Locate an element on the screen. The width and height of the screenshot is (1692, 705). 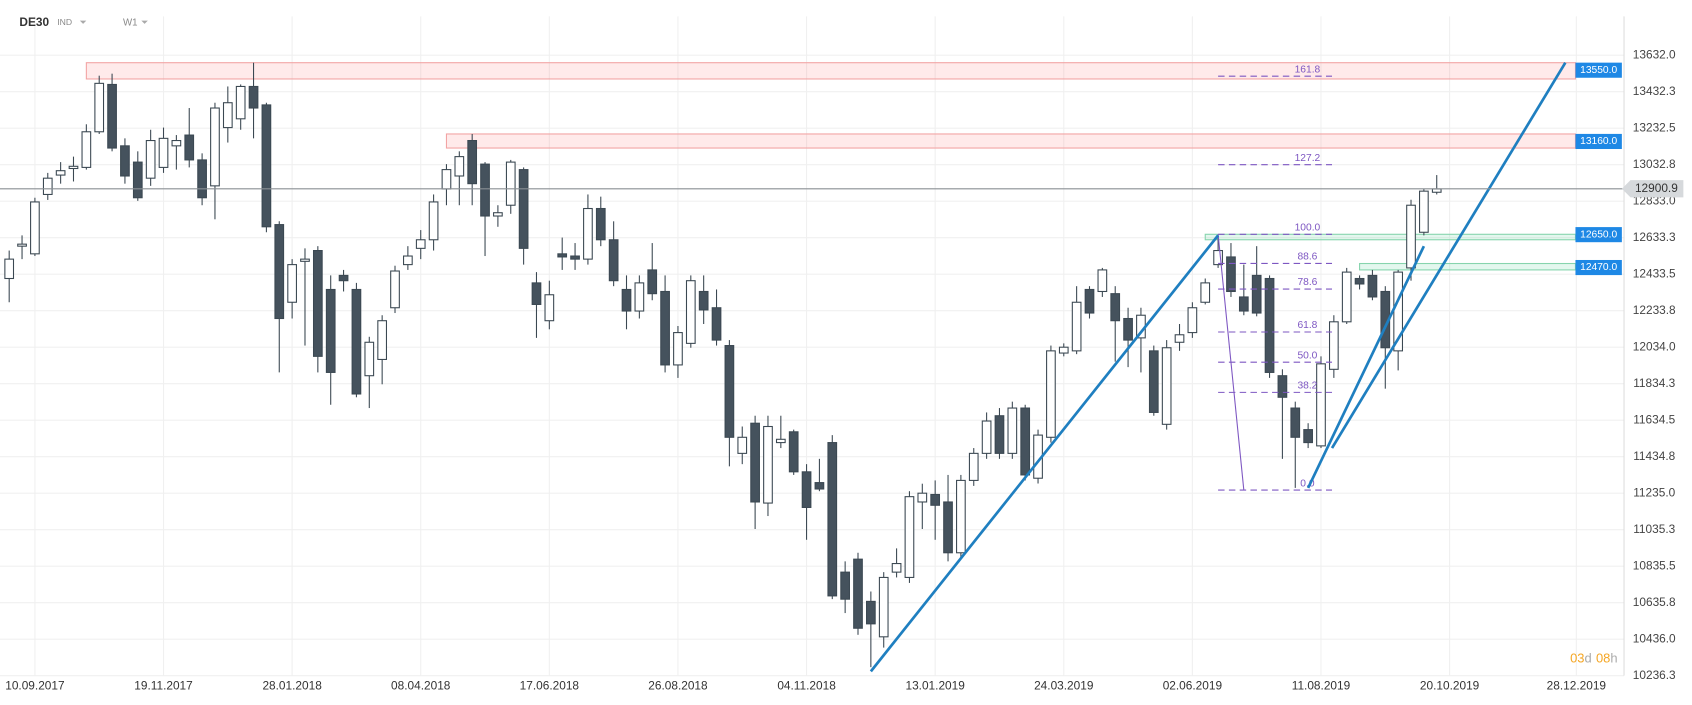
x-tick-label: 04.11.2018 is located at coordinates (806, 686).